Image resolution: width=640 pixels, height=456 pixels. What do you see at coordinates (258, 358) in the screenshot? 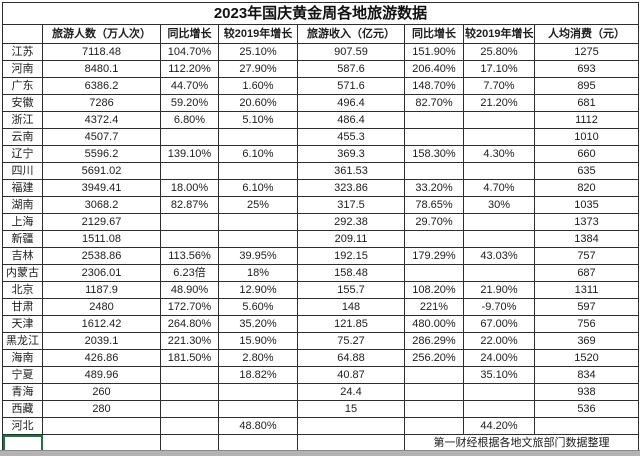
I see `table-cell: 2.80%` at bounding box center [258, 358].